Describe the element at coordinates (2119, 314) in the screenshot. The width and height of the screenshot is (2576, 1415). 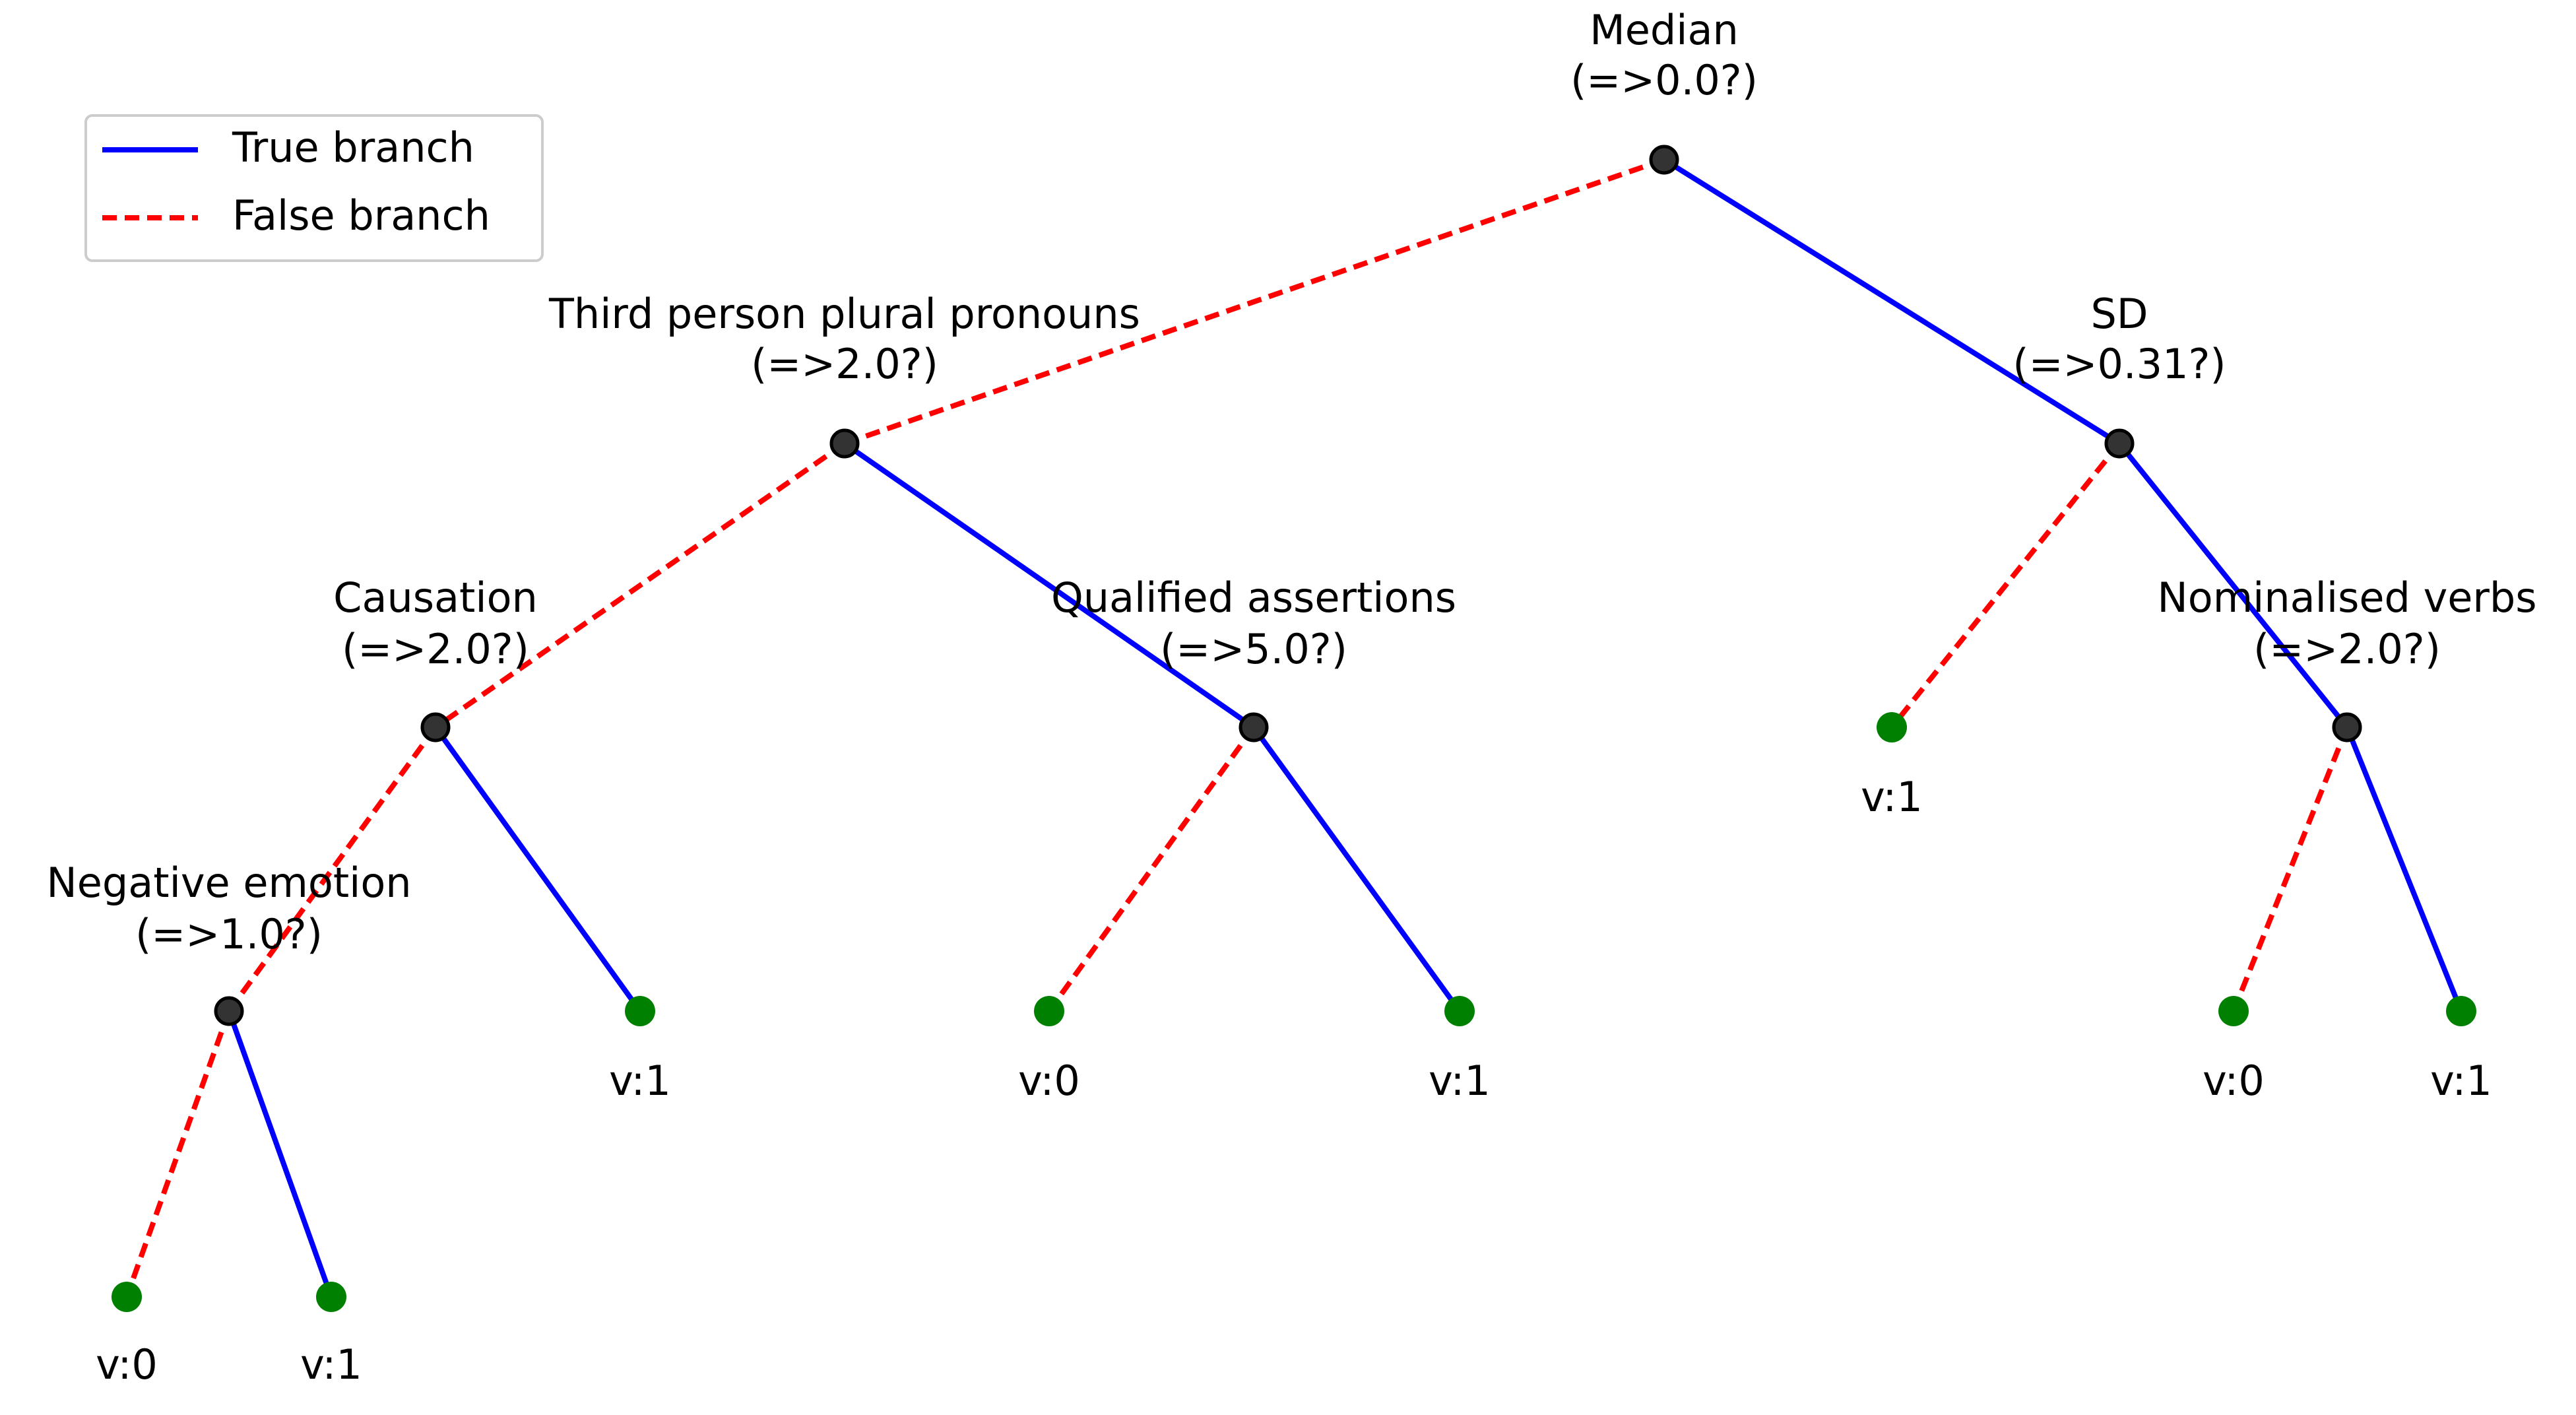
I see `node-label: SD` at that location.